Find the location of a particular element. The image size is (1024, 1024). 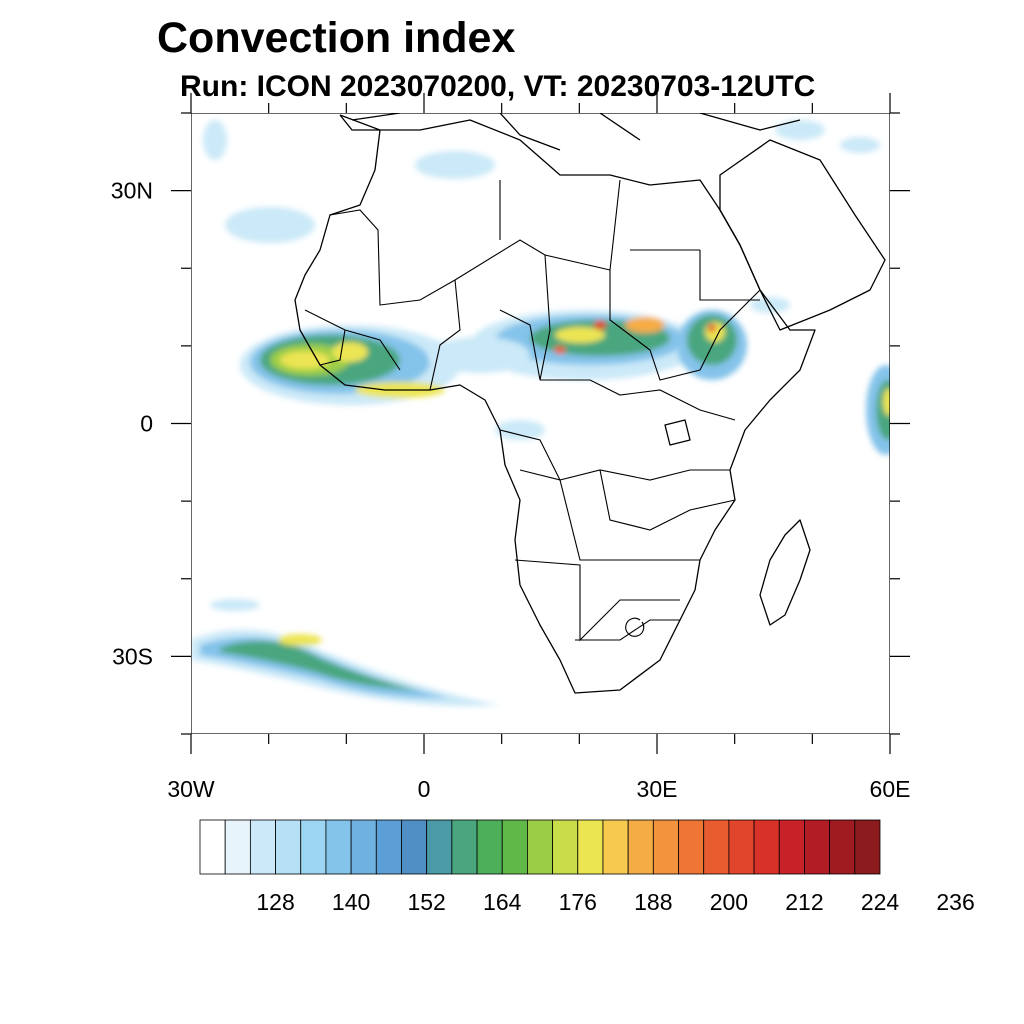

lon-tick-label: 30E is located at coordinates (657, 789).